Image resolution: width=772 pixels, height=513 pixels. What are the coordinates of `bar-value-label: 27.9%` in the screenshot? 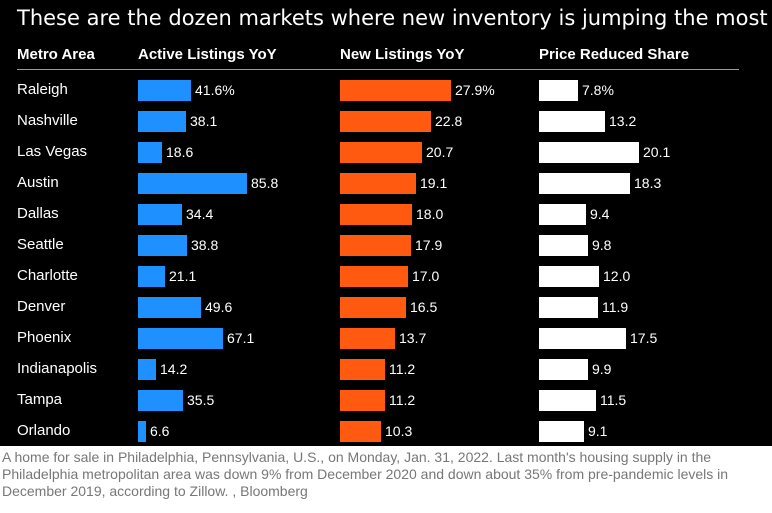 It's located at (475, 90).